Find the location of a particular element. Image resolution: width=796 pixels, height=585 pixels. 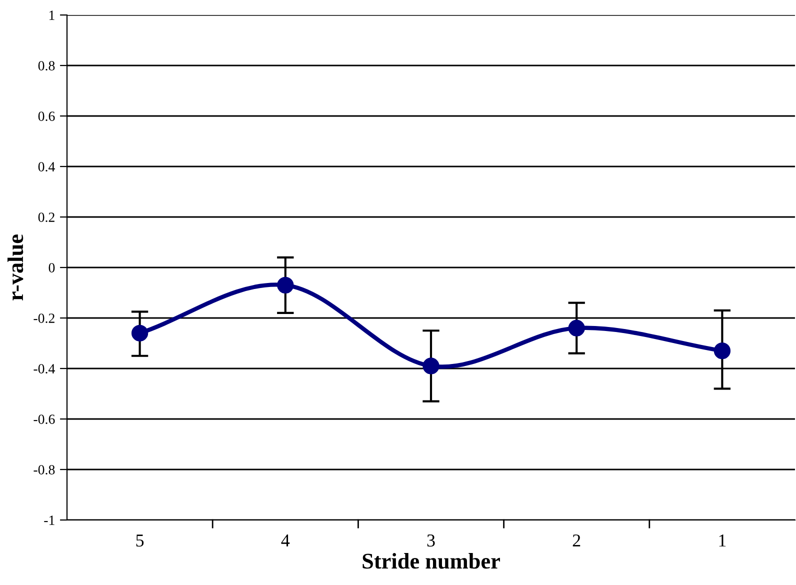

y-tick-label: -0.6 is located at coordinates (44, 419).